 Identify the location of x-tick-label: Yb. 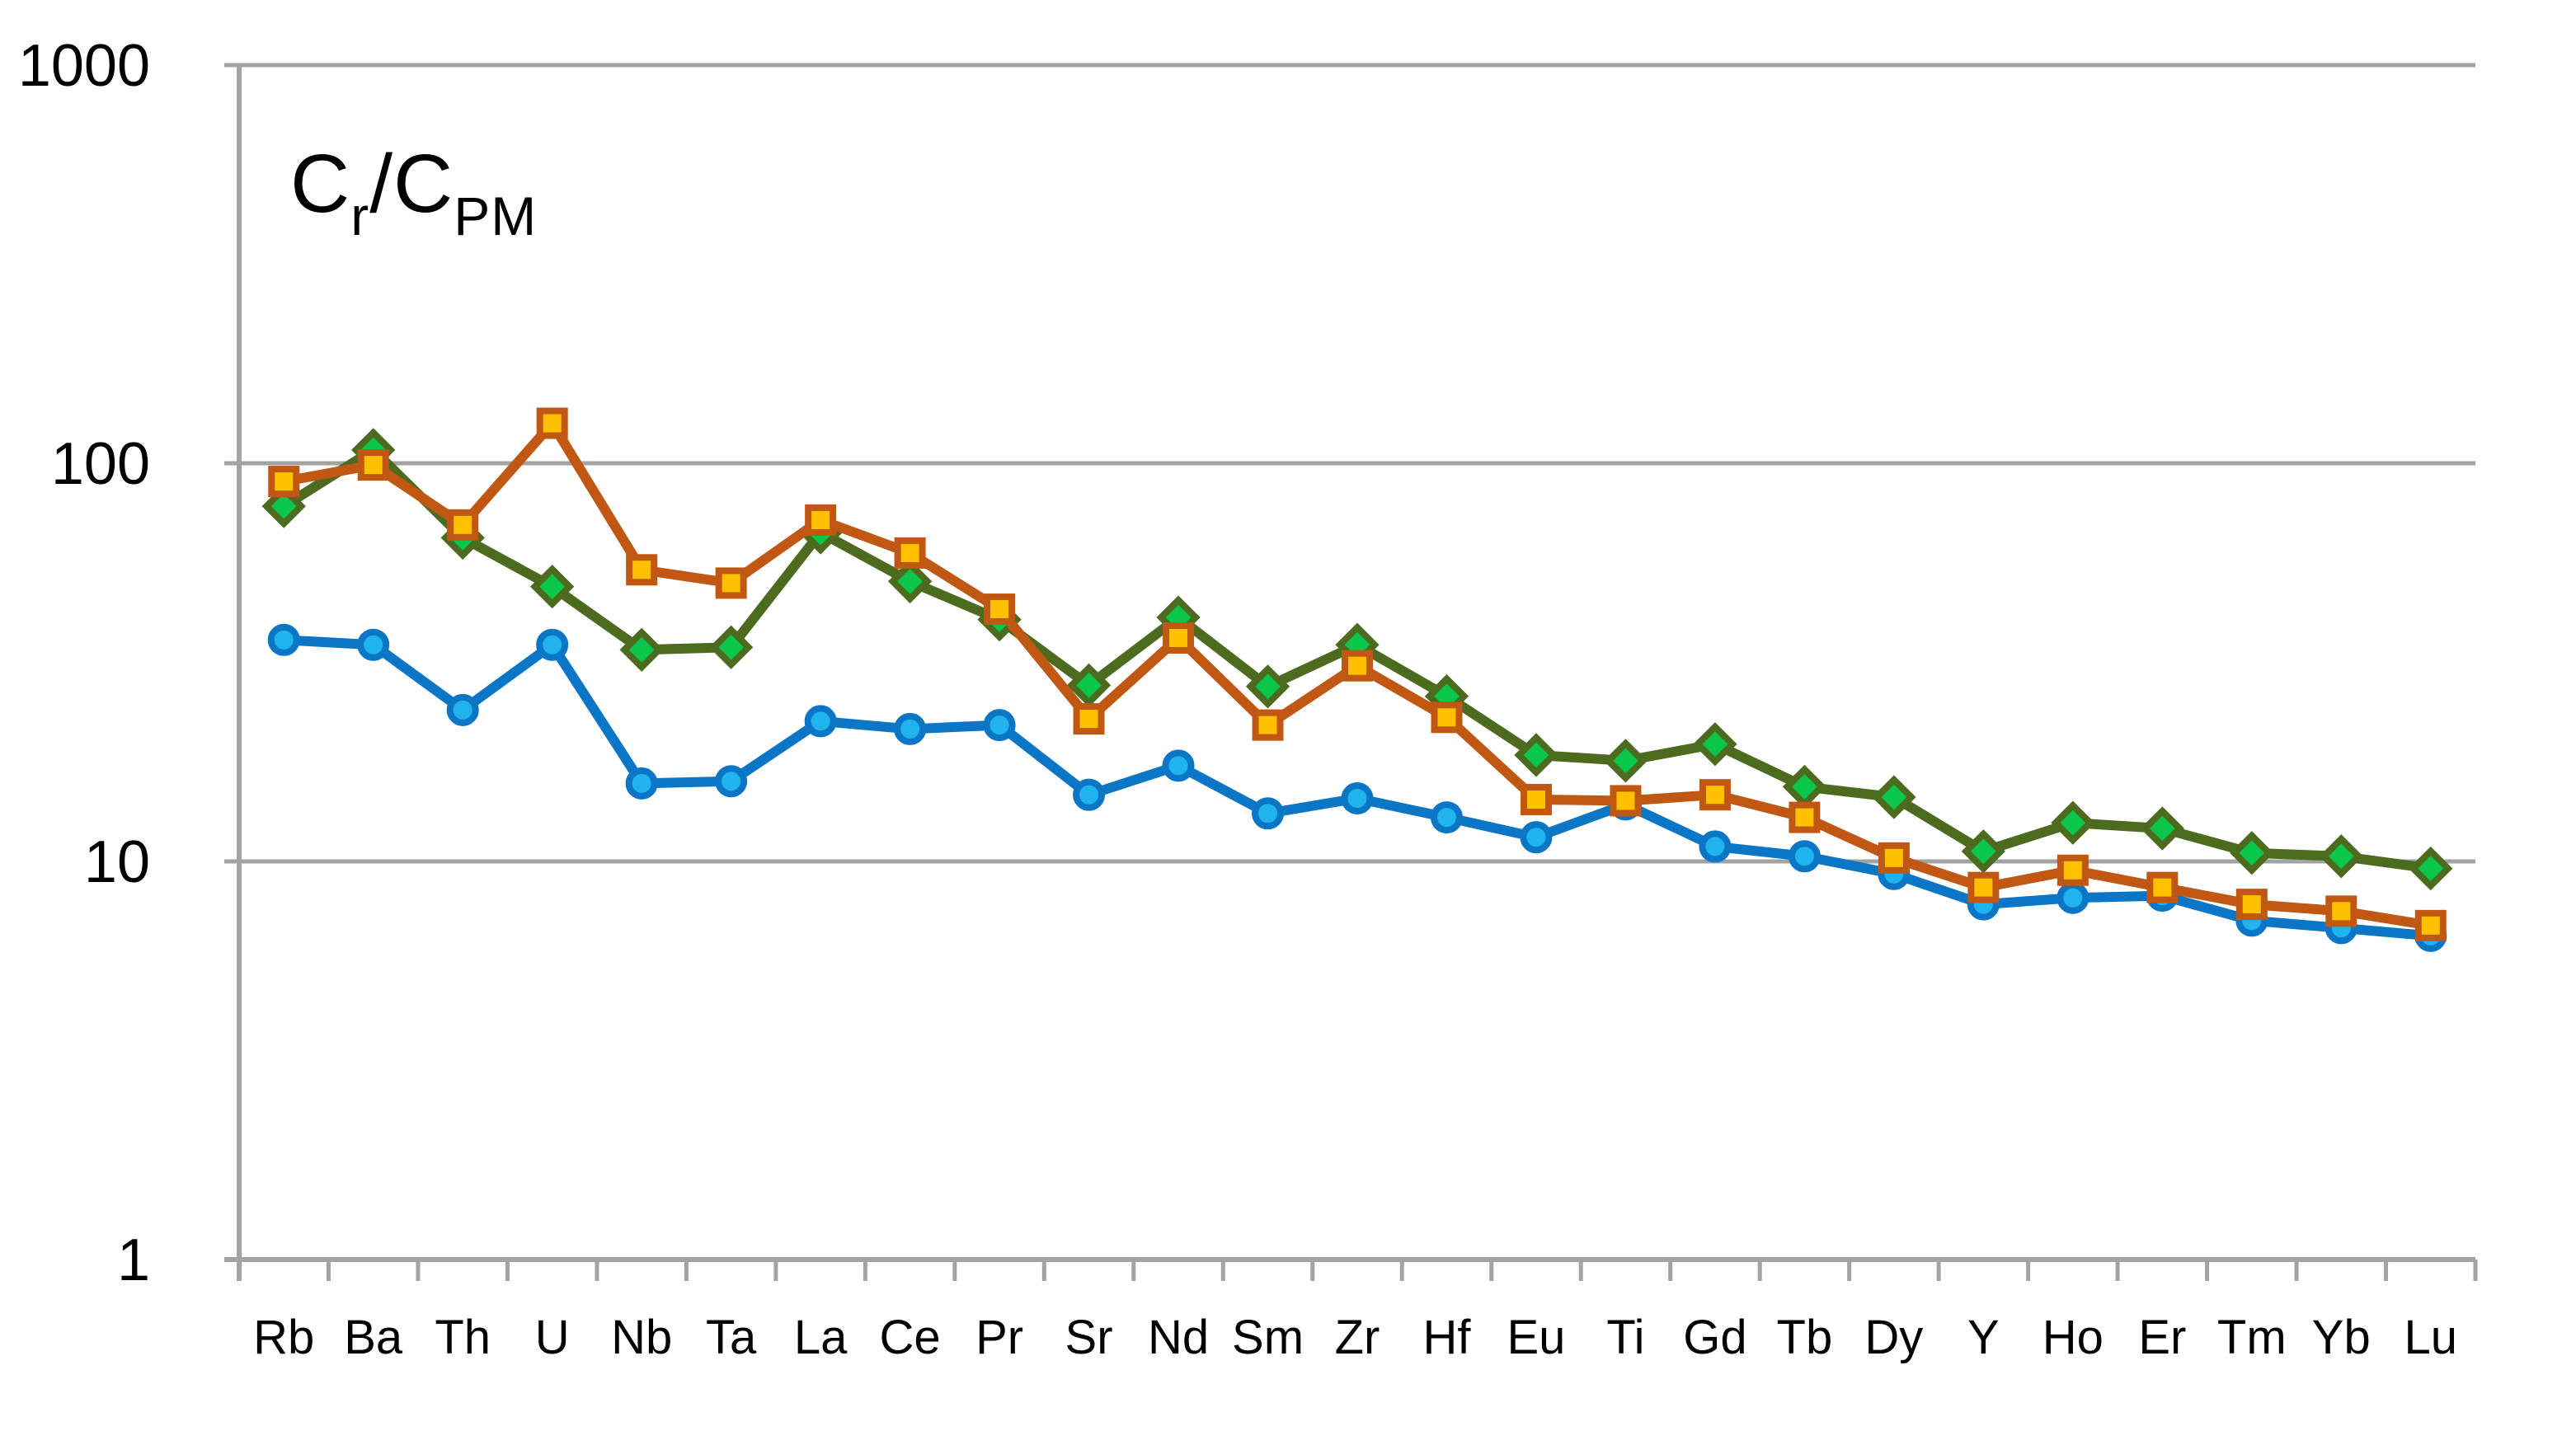
(2341, 1337).